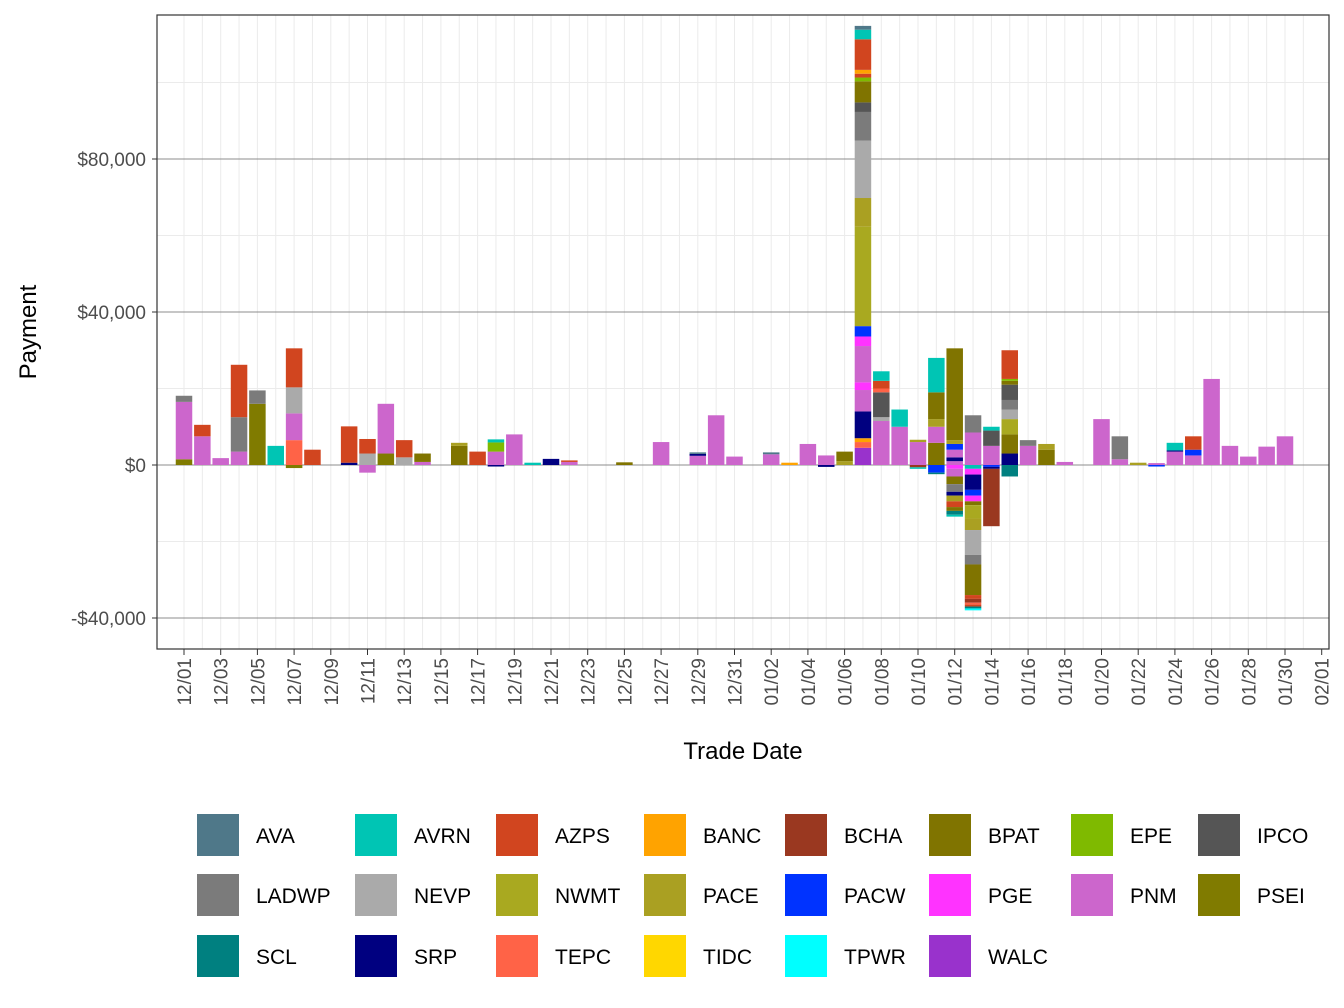 The image size is (1344, 1008). What do you see at coordinates (919, 682) in the screenshot?
I see `x-tick-label: 01/10` at bounding box center [919, 682].